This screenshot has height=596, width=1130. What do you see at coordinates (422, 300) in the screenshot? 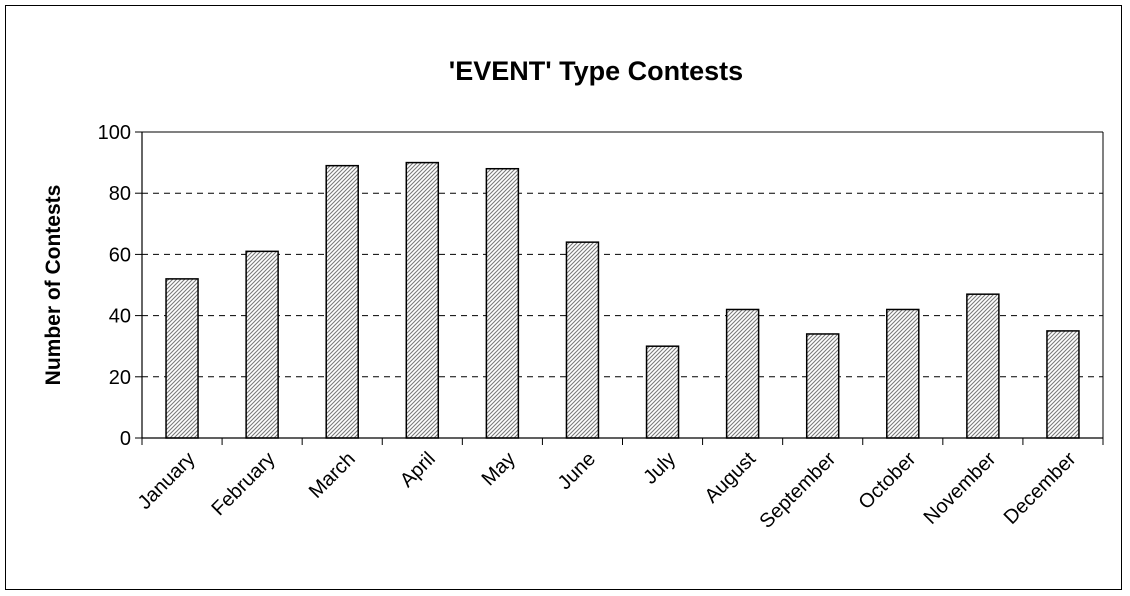
I see `bar-april` at bounding box center [422, 300].